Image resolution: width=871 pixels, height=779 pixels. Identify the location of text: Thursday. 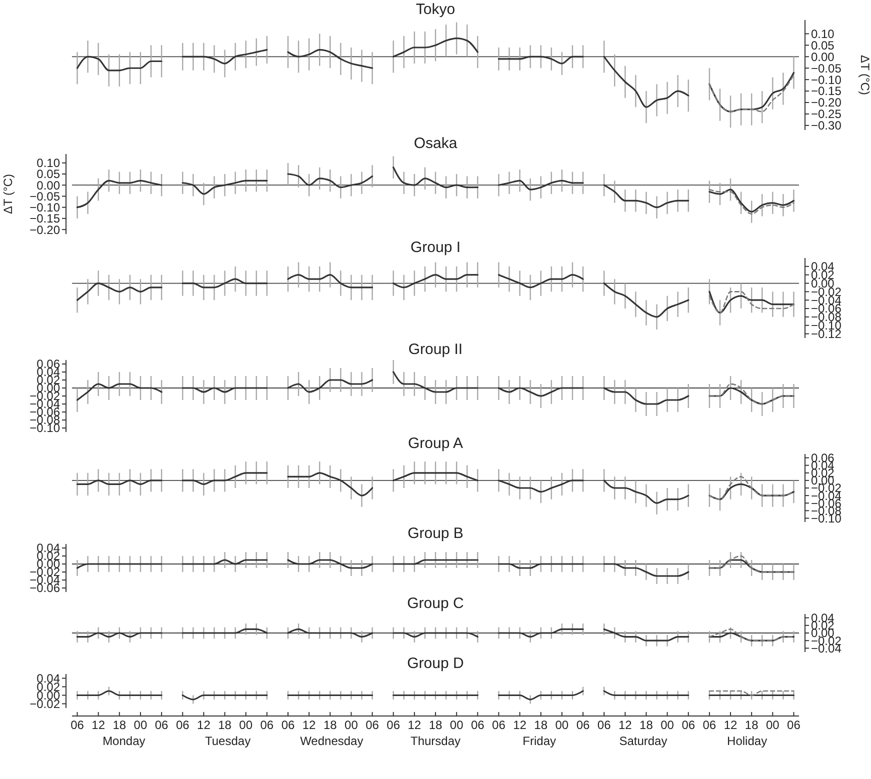
(435, 741).